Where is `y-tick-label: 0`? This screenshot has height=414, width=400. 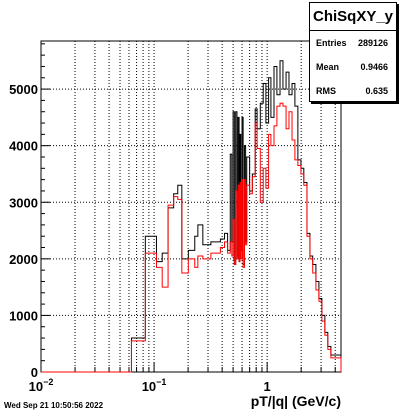 y-tick-label: 0 is located at coordinates (34, 372).